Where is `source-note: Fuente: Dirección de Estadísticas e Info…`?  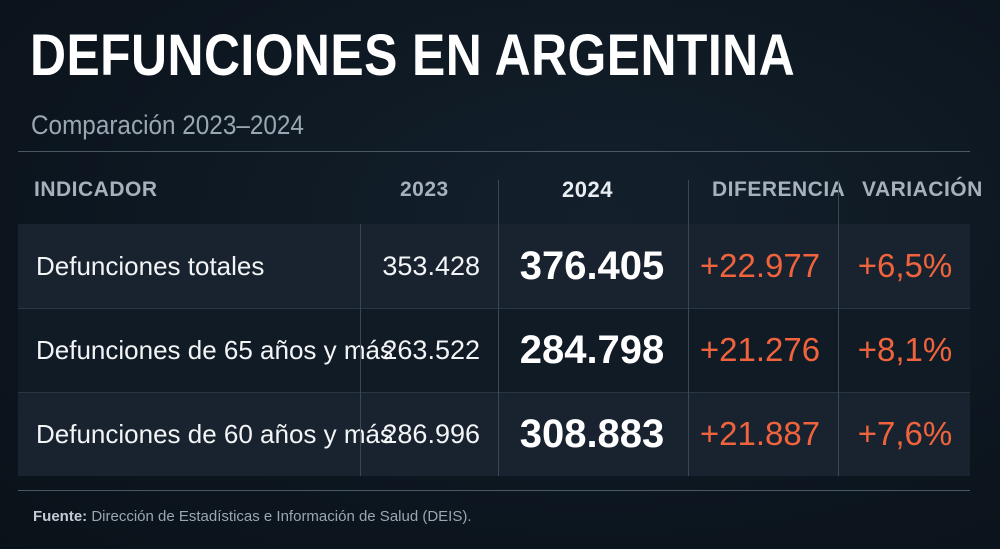
source-note: Fuente: Dirección de Estadísticas e Info… is located at coordinates (252, 516).